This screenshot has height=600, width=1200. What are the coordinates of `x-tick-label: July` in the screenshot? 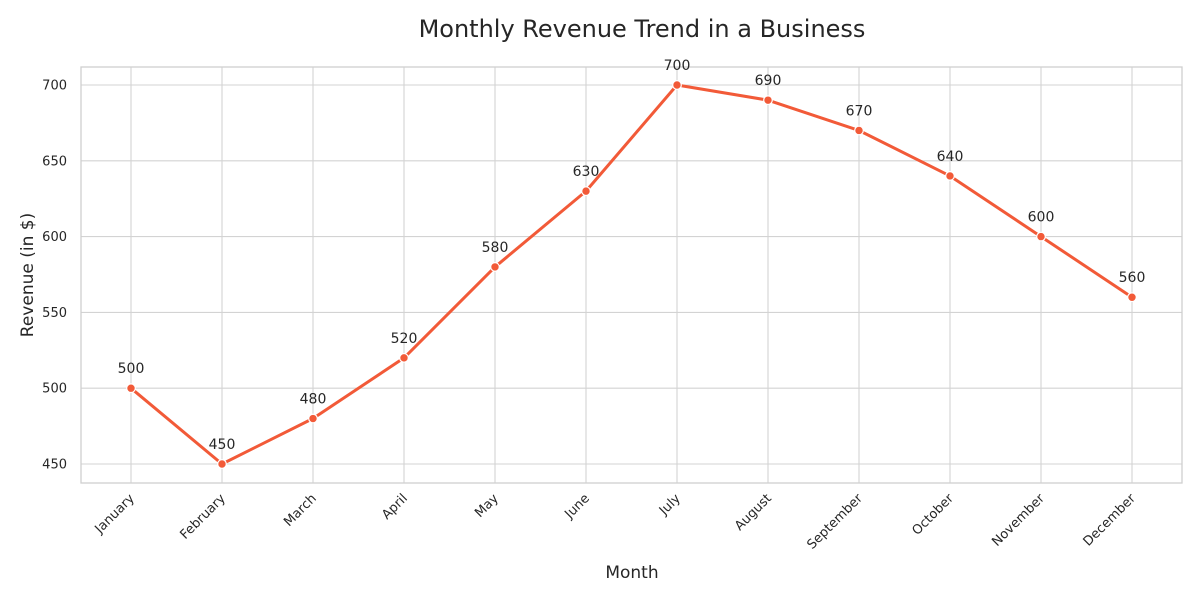 It's located at (670, 505).